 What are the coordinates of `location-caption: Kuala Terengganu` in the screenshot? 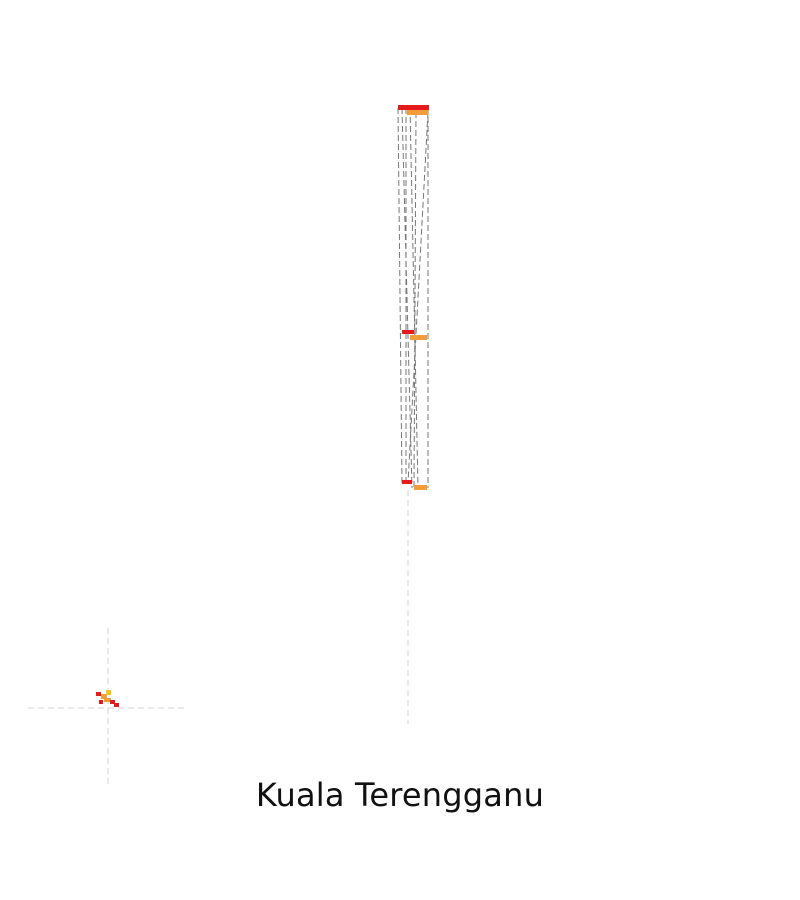 It's located at (400, 795).